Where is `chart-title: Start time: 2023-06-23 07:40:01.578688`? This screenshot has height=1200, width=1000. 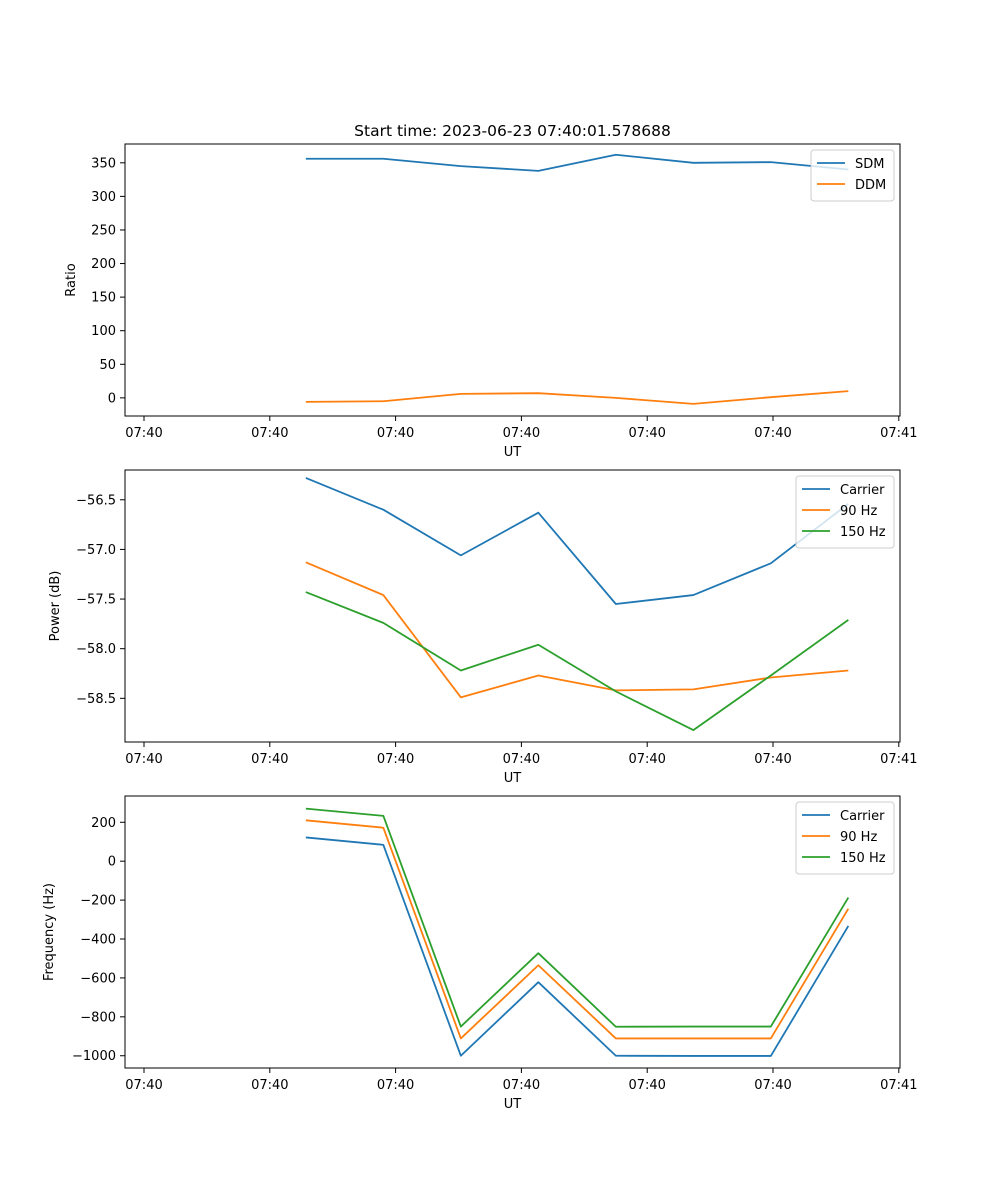 chart-title: Start time: 2023-06-23 07:40:01.578688 is located at coordinates (512, 131).